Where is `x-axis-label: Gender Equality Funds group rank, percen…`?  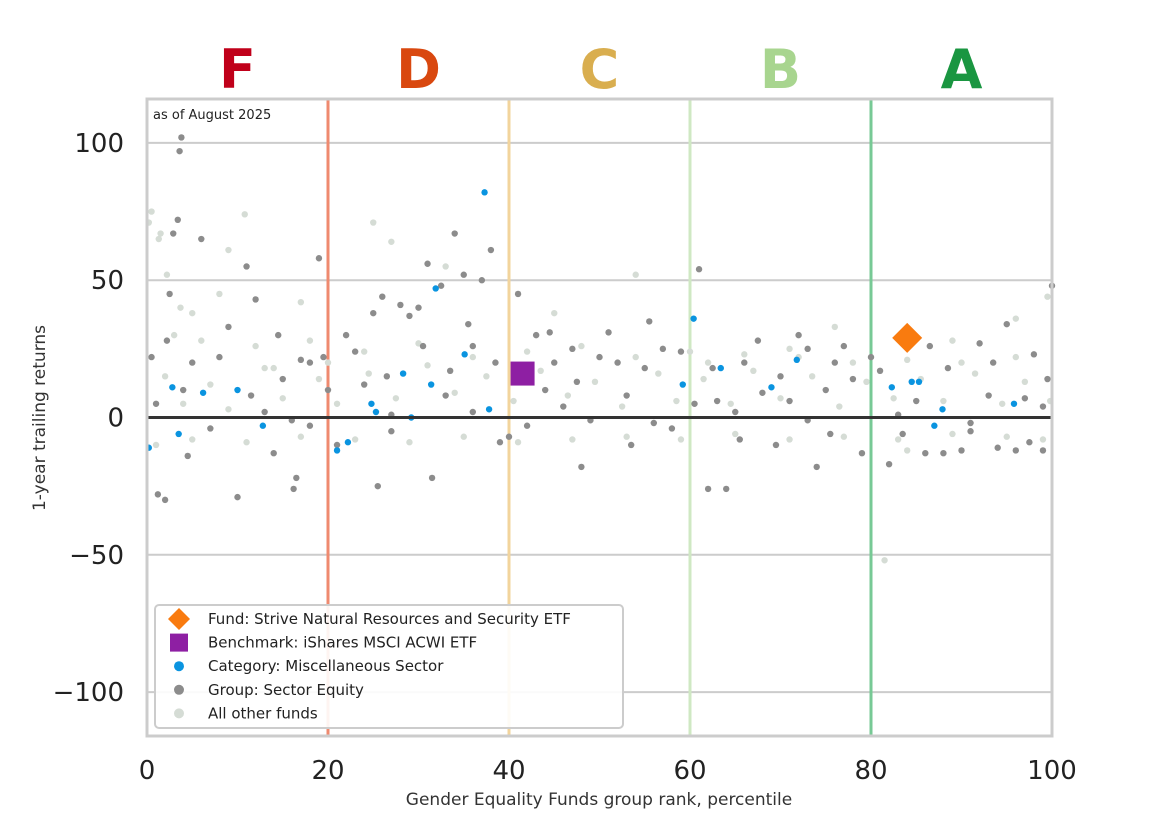 x-axis-label: Gender Equality Funds group rank, percen… is located at coordinates (599, 800).